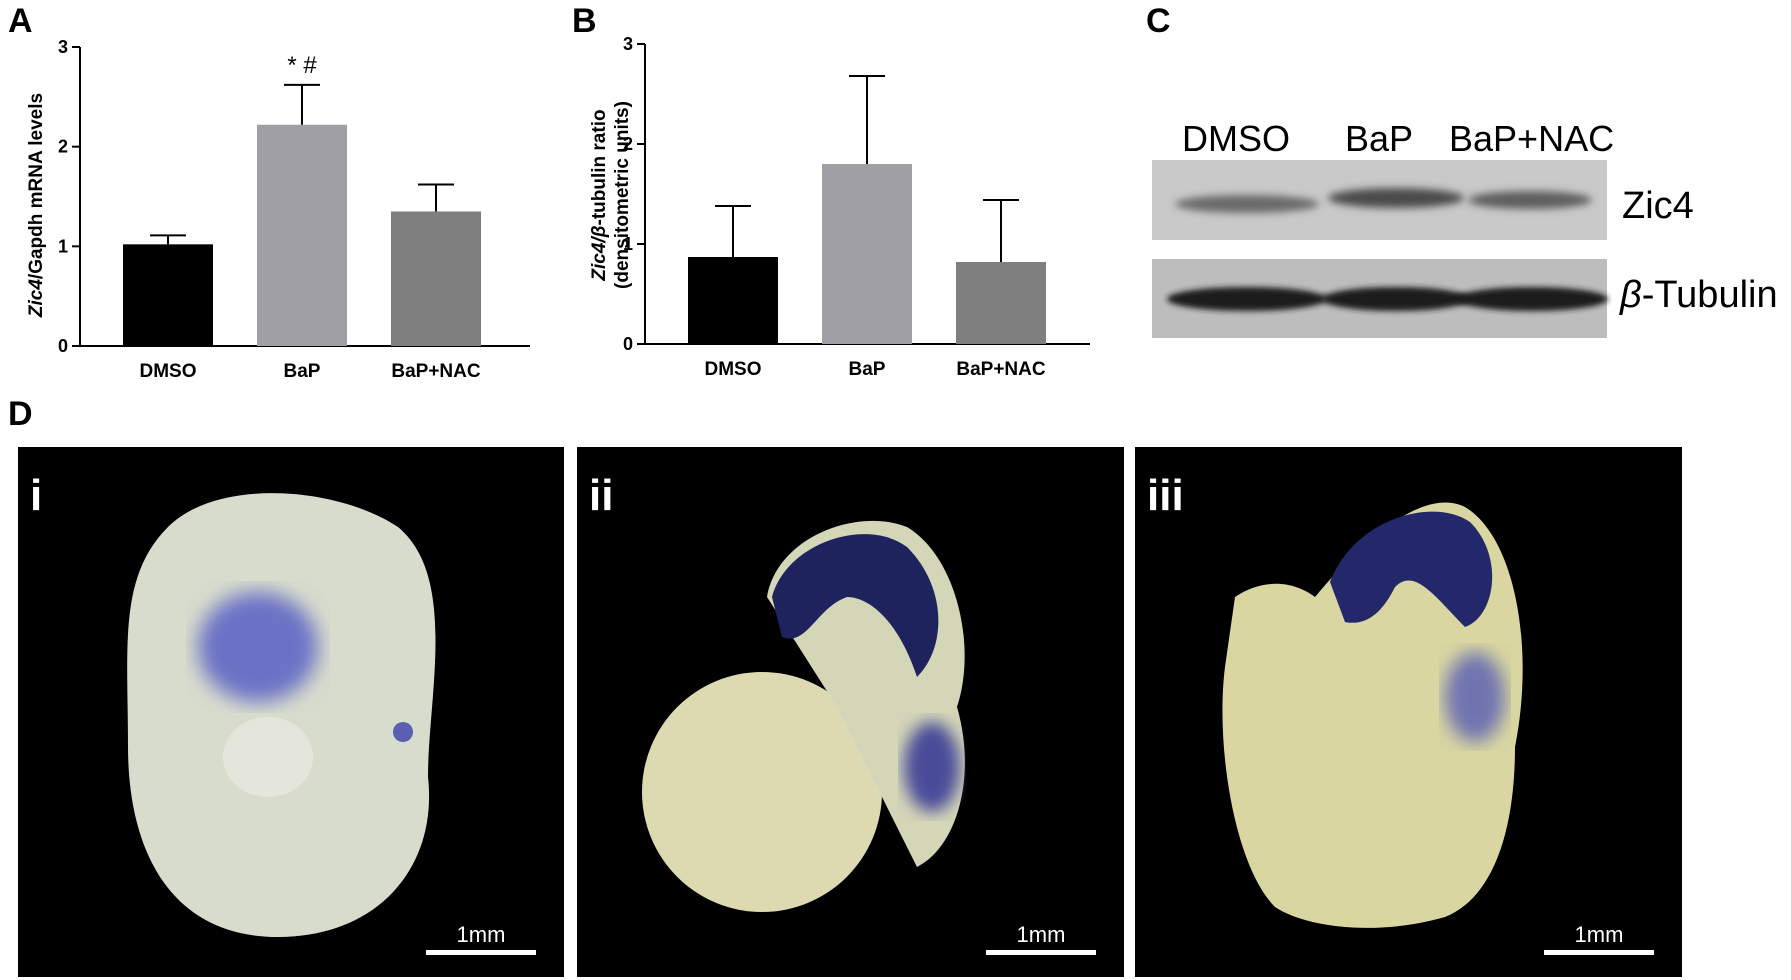 This screenshot has width=1791, height=980. What do you see at coordinates (1599, 938) in the screenshot?
I see `scale-bar-iii: 1mm` at bounding box center [1599, 938].